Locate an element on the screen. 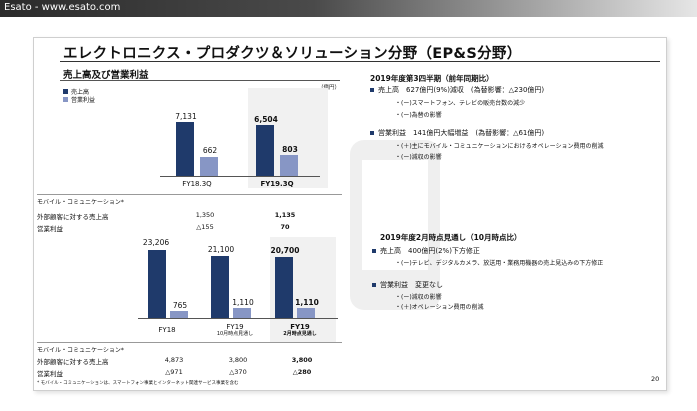 The height and width of the screenshot is (411, 697). x-label-fy18q3: FY18.3Q is located at coordinates (197, 184).